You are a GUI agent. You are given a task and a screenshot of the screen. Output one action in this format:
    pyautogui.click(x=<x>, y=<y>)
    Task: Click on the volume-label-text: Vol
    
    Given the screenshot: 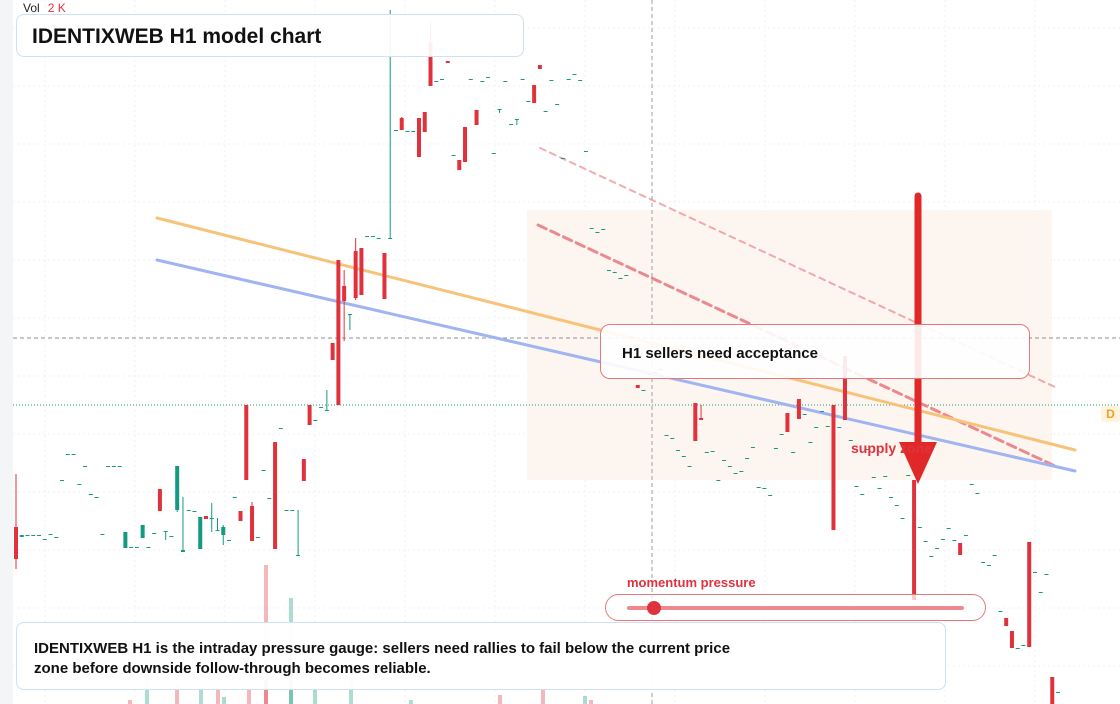 What is the action you would take?
    pyautogui.click(x=31, y=8)
    